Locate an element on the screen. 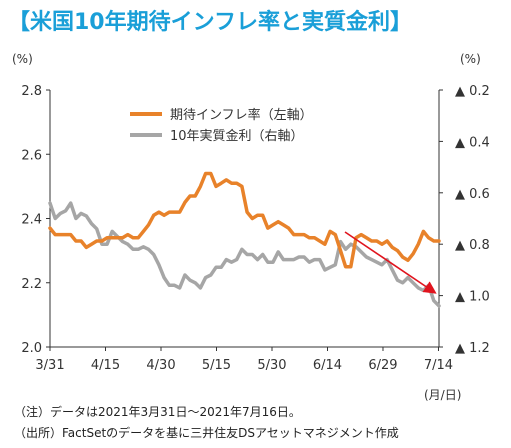 The width and height of the screenshot is (511, 448). note-period: （注）データは2021年3月31日～2021年7月16日。 is located at coordinates (157, 412).